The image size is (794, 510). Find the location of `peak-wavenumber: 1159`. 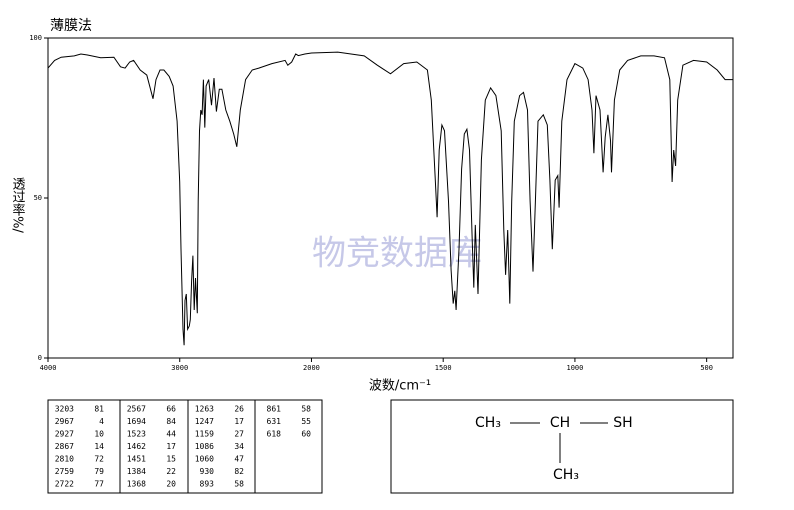

peak-wavenumber: 1159 is located at coordinates (204, 434).